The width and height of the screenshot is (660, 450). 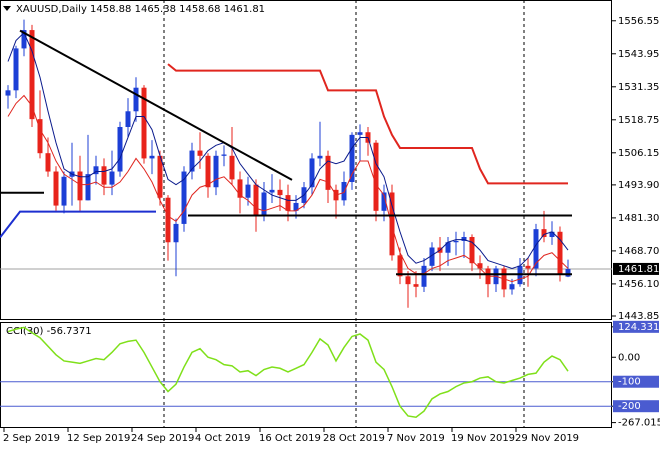 I want to click on x-tick-label: 7 Nov 2019, so click(x=416, y=438).